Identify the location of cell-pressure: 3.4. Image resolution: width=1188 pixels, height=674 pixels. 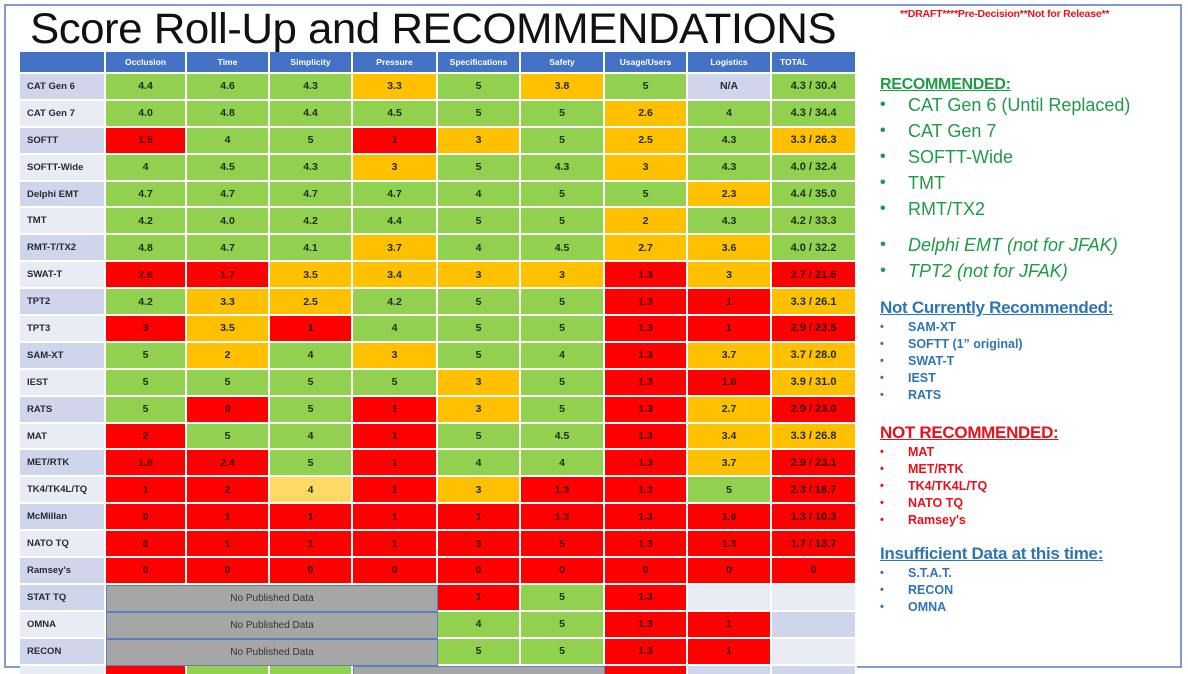
(395, 276).